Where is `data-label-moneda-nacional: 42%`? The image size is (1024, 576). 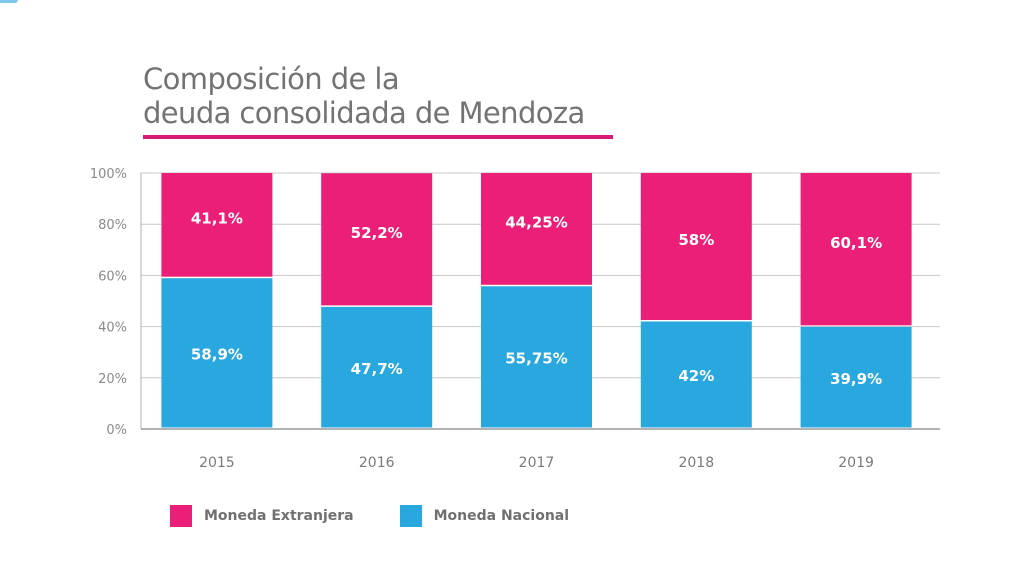 data-label-moneda-nacional: 42% is located at coordinates (696, 376).